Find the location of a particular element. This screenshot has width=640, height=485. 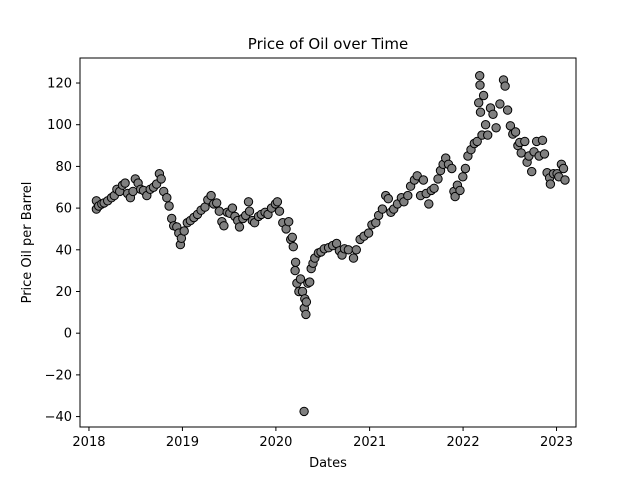

y-tick-label: 40 is located at coordinates (63, 250).